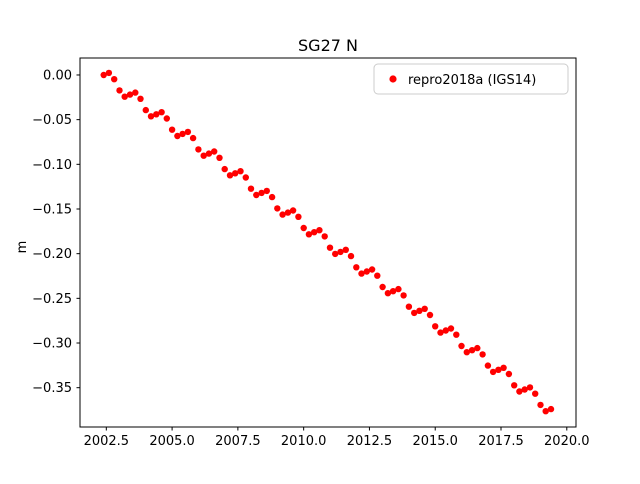 The image size is (640, 484). I want to click on y-tick-label: −0.15, so click(52, 209).